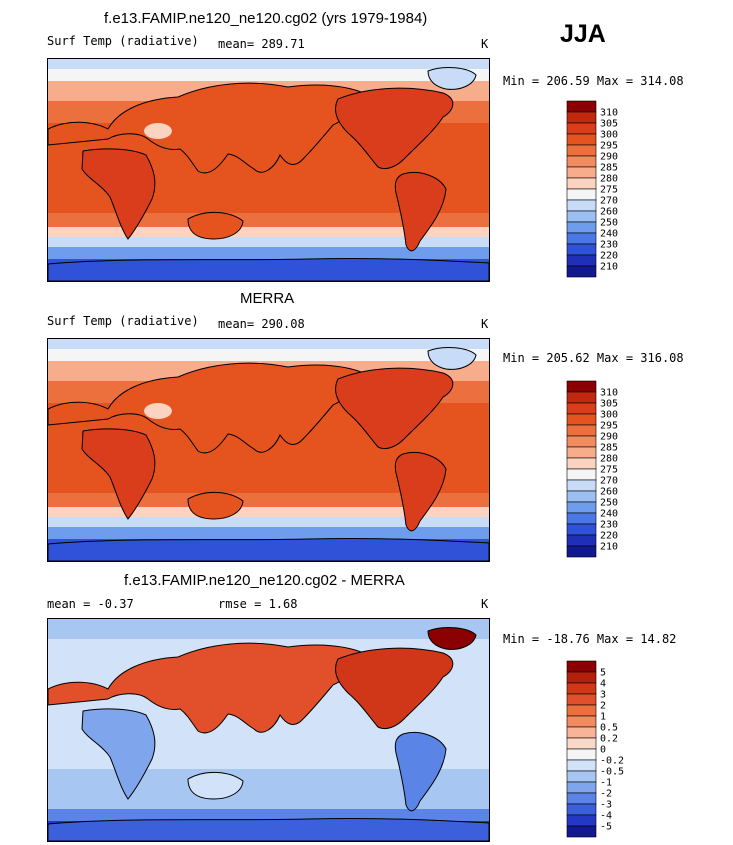 The height and width of the screenshot is (845, 733). I want to click on panel-2-mean: mean= 290.08, so click(261, 324).